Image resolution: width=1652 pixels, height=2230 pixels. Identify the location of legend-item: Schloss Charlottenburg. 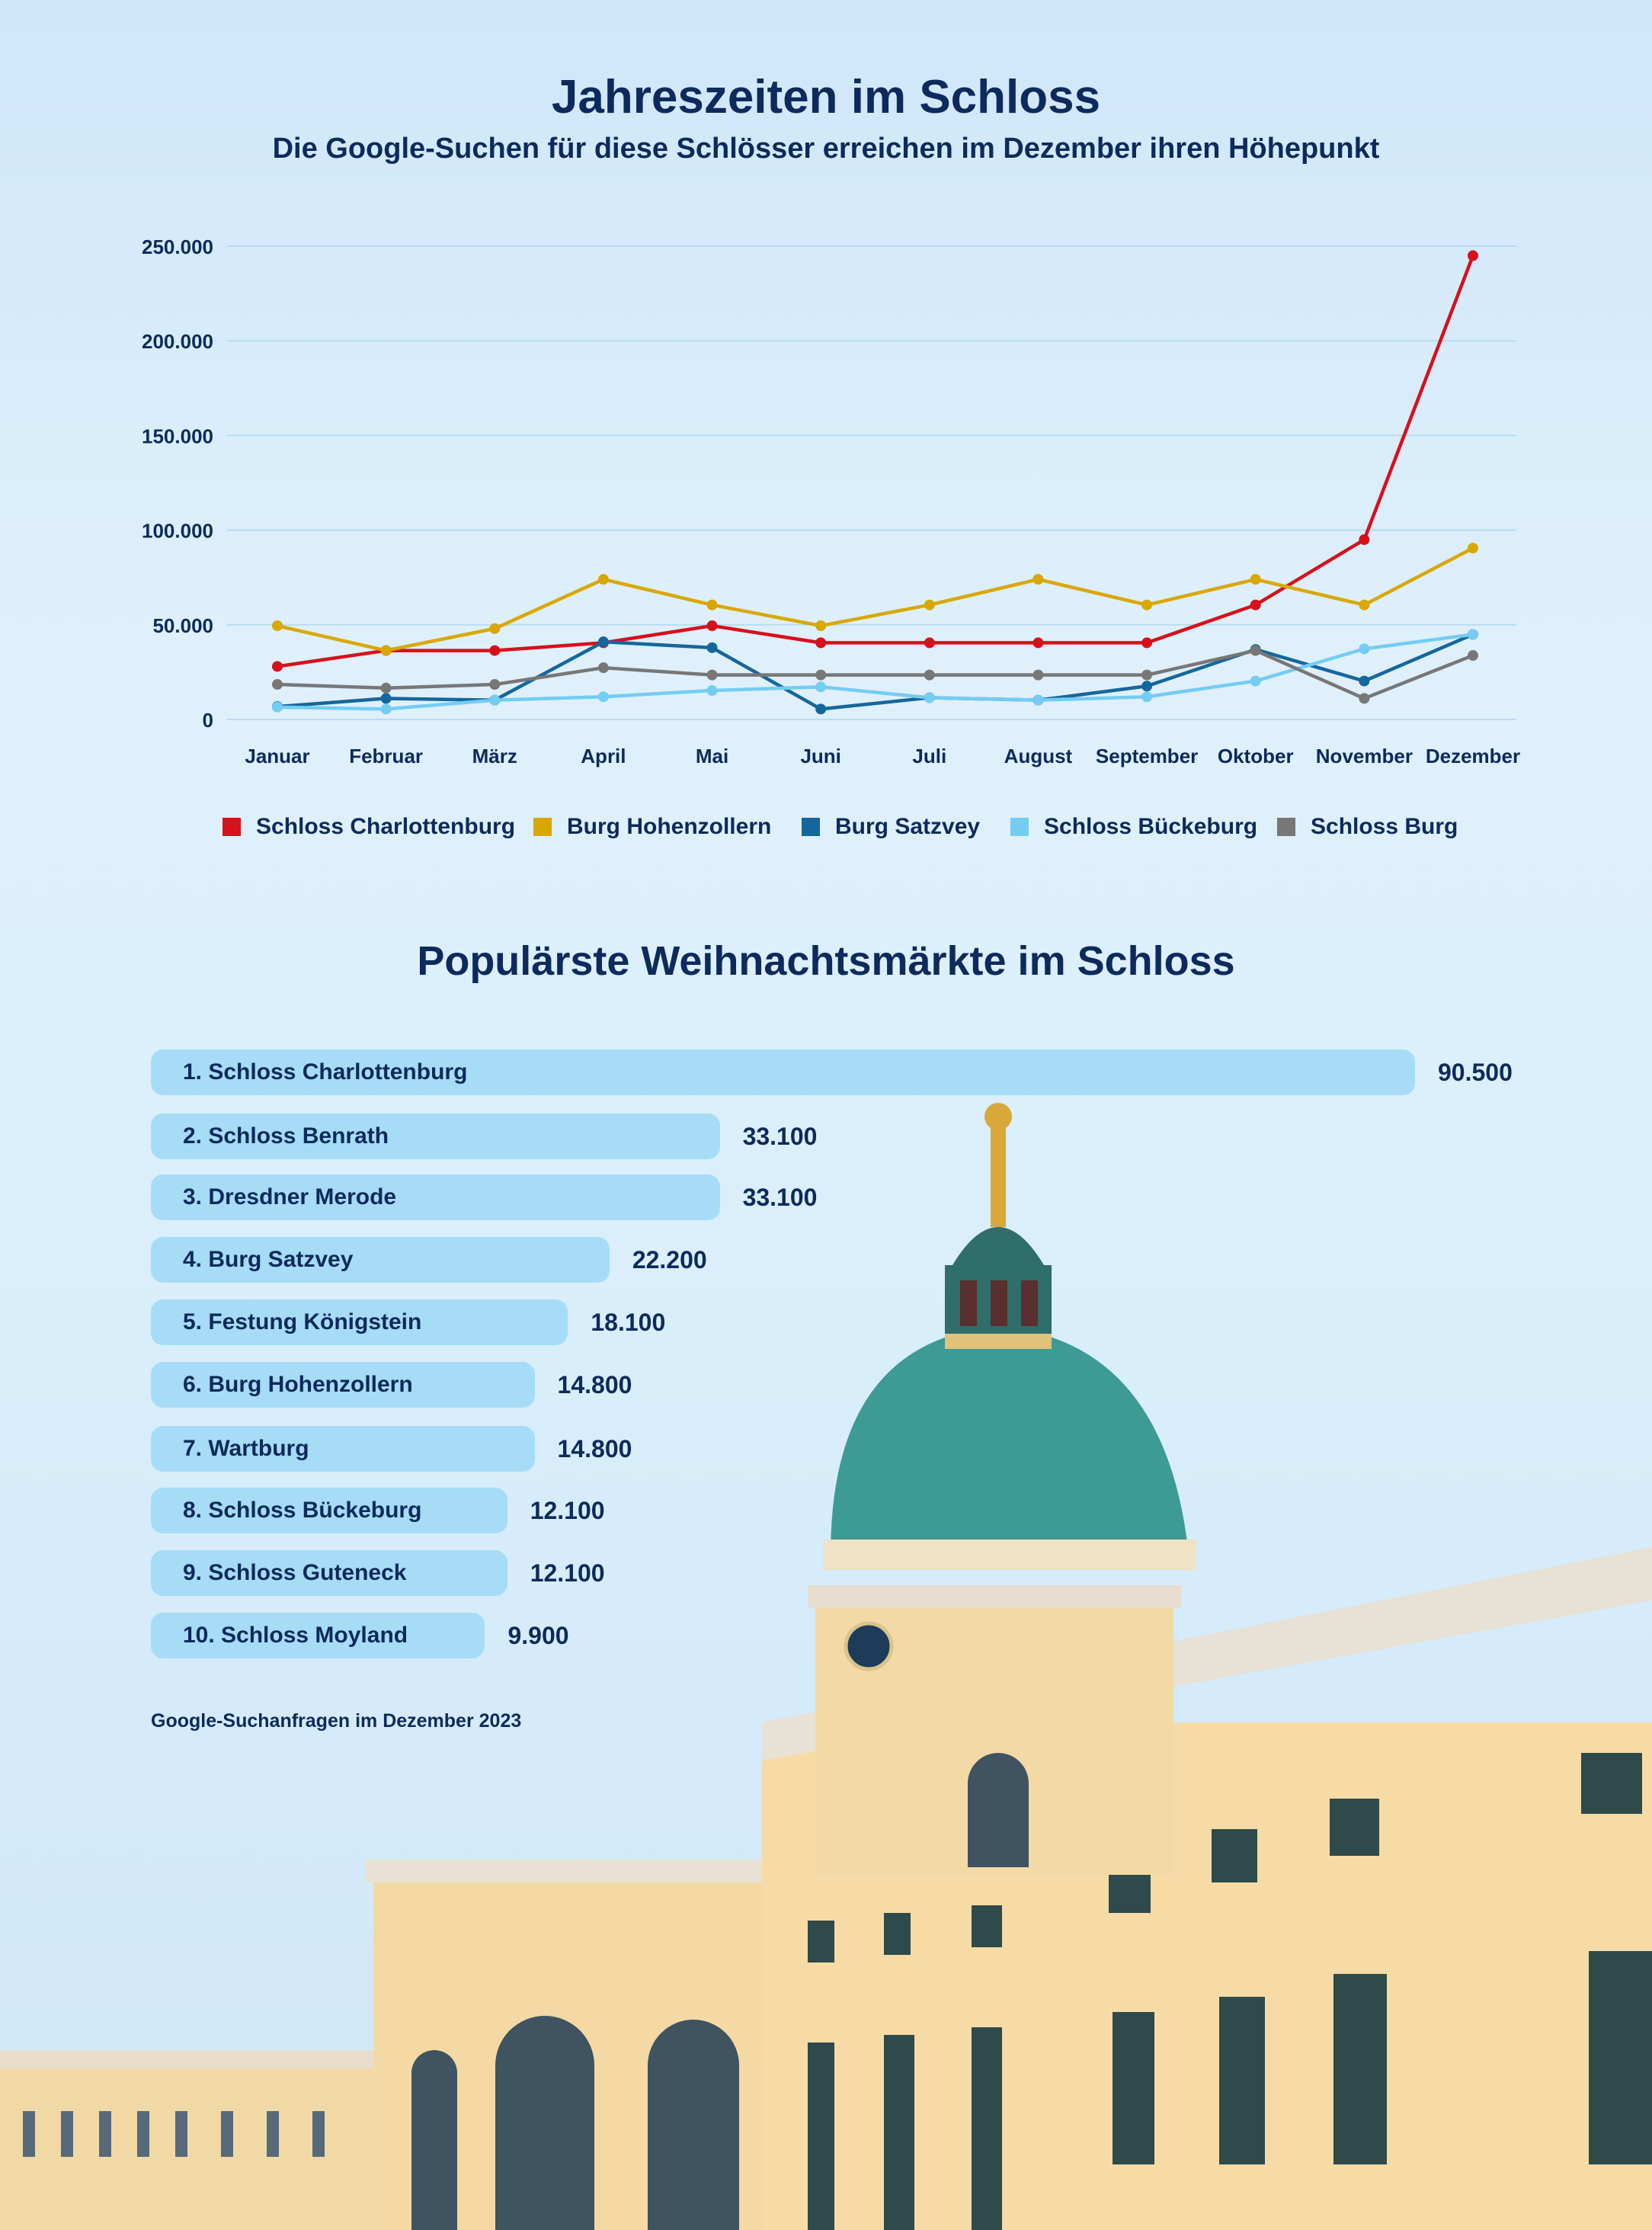
(369, 827).